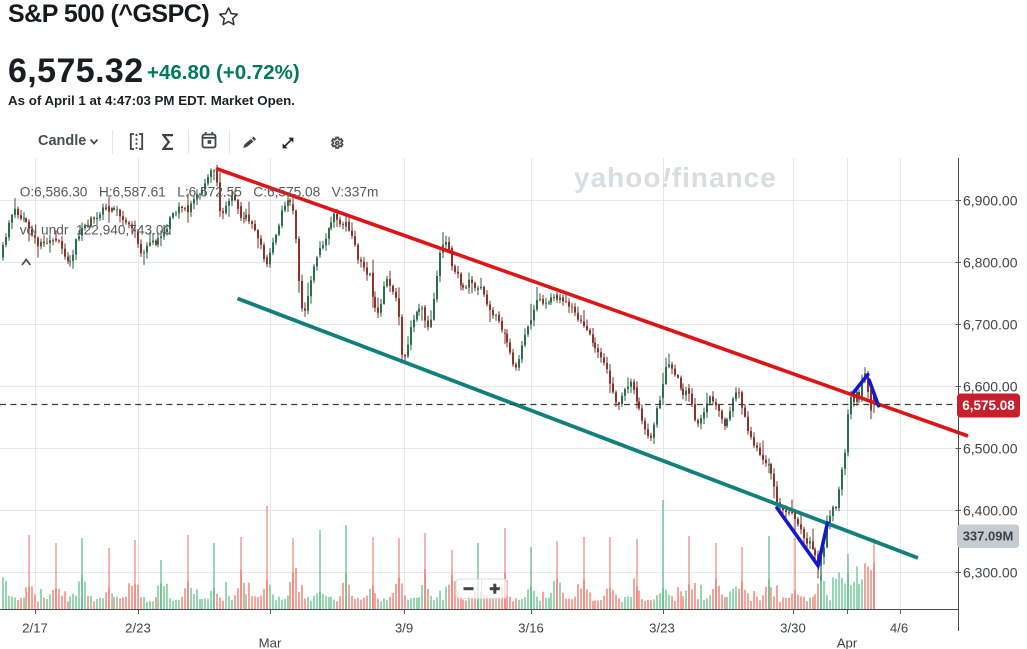  I want to click on svg-text: 4/6, so click(899, 628).